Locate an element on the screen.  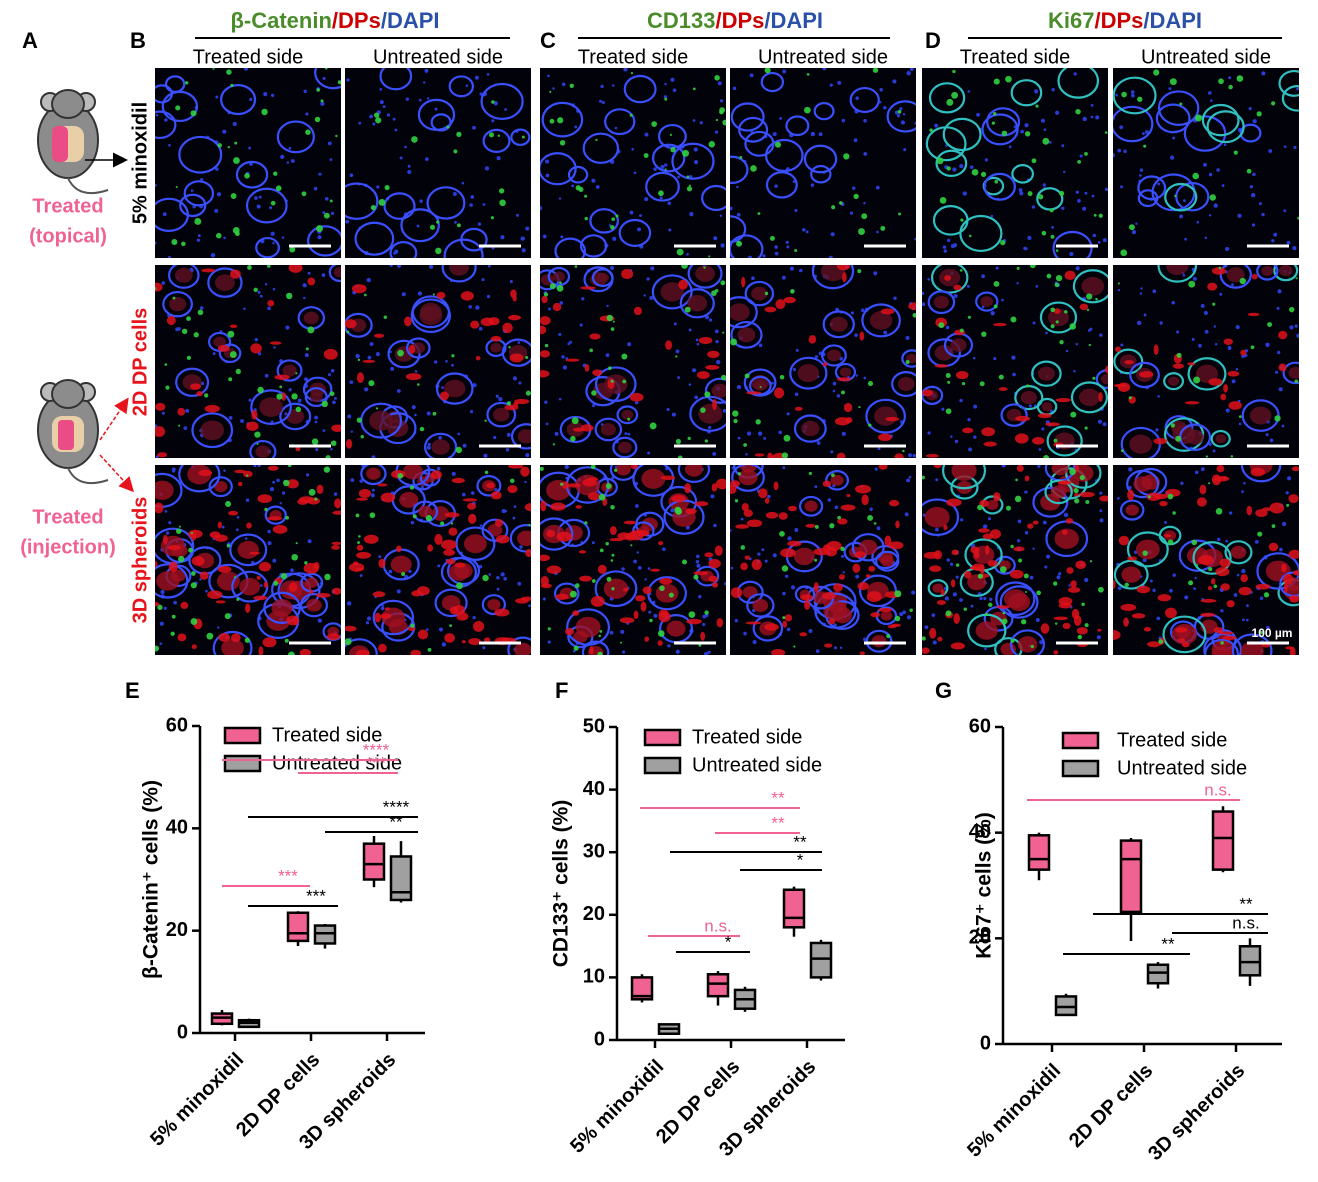
panel-letter: G is located at coordinates (943, 690).